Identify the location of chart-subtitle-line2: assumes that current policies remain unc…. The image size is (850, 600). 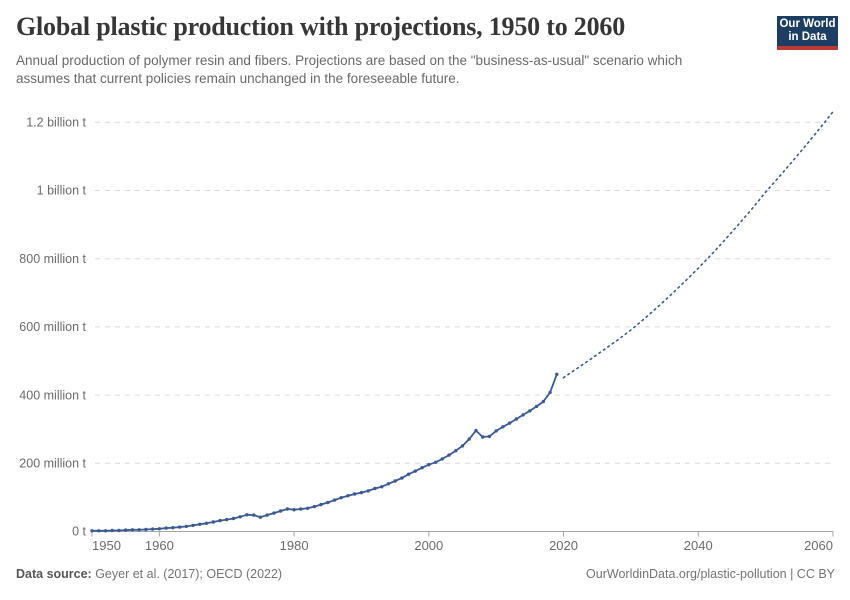
(238, 78).